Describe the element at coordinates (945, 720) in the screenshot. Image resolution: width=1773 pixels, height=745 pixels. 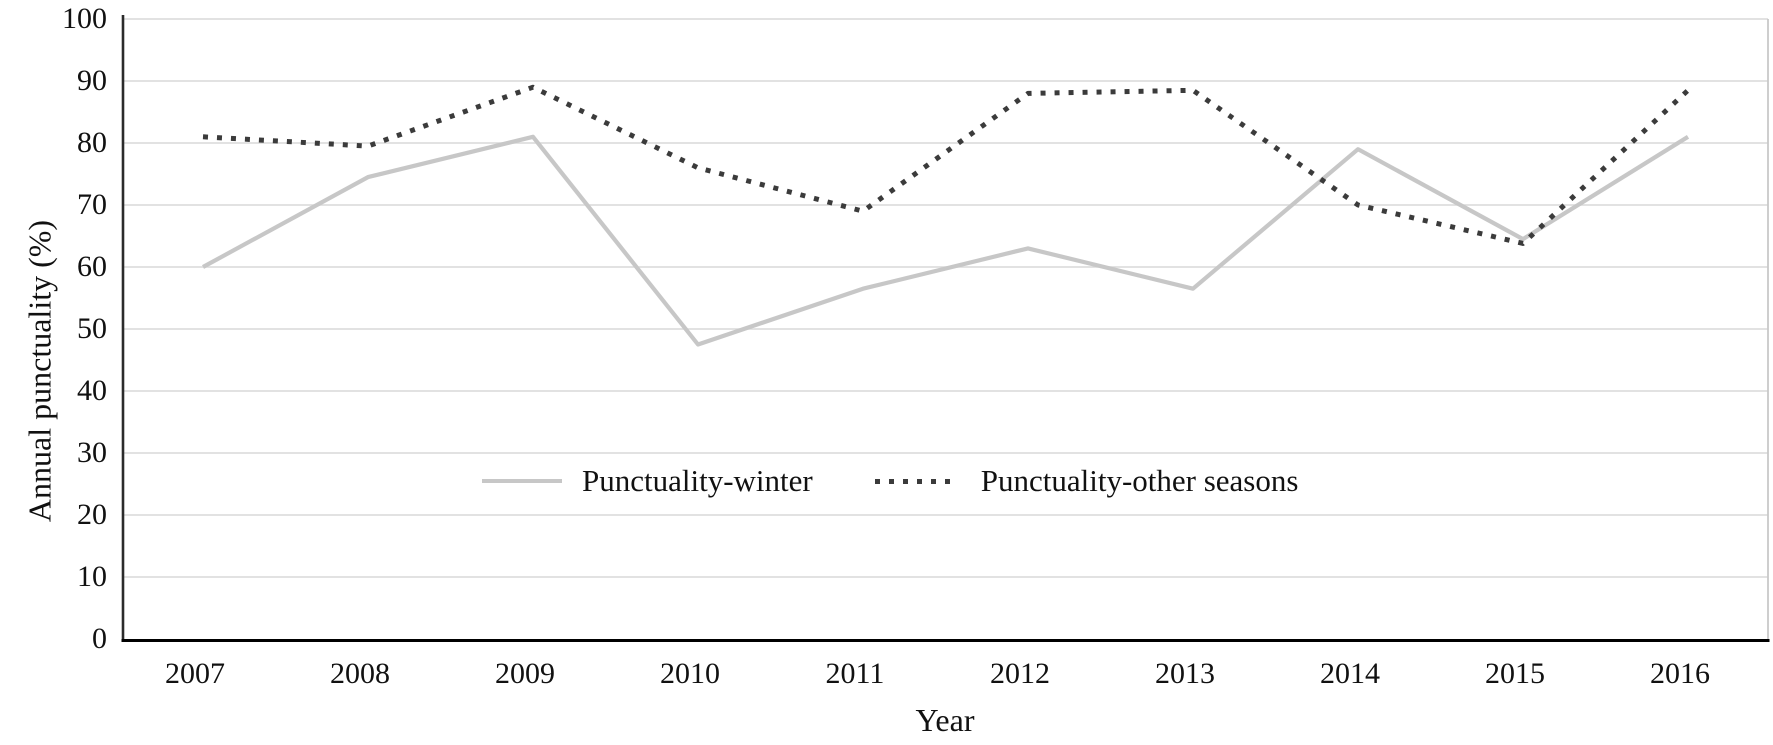
I see `x-axis-title: Year` at that location.